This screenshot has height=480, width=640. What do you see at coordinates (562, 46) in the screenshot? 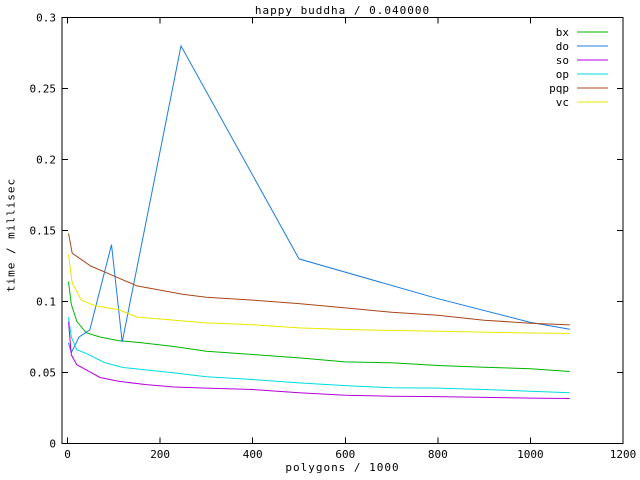
I see `legend-label-do: do` at bounding box center [562, 46].